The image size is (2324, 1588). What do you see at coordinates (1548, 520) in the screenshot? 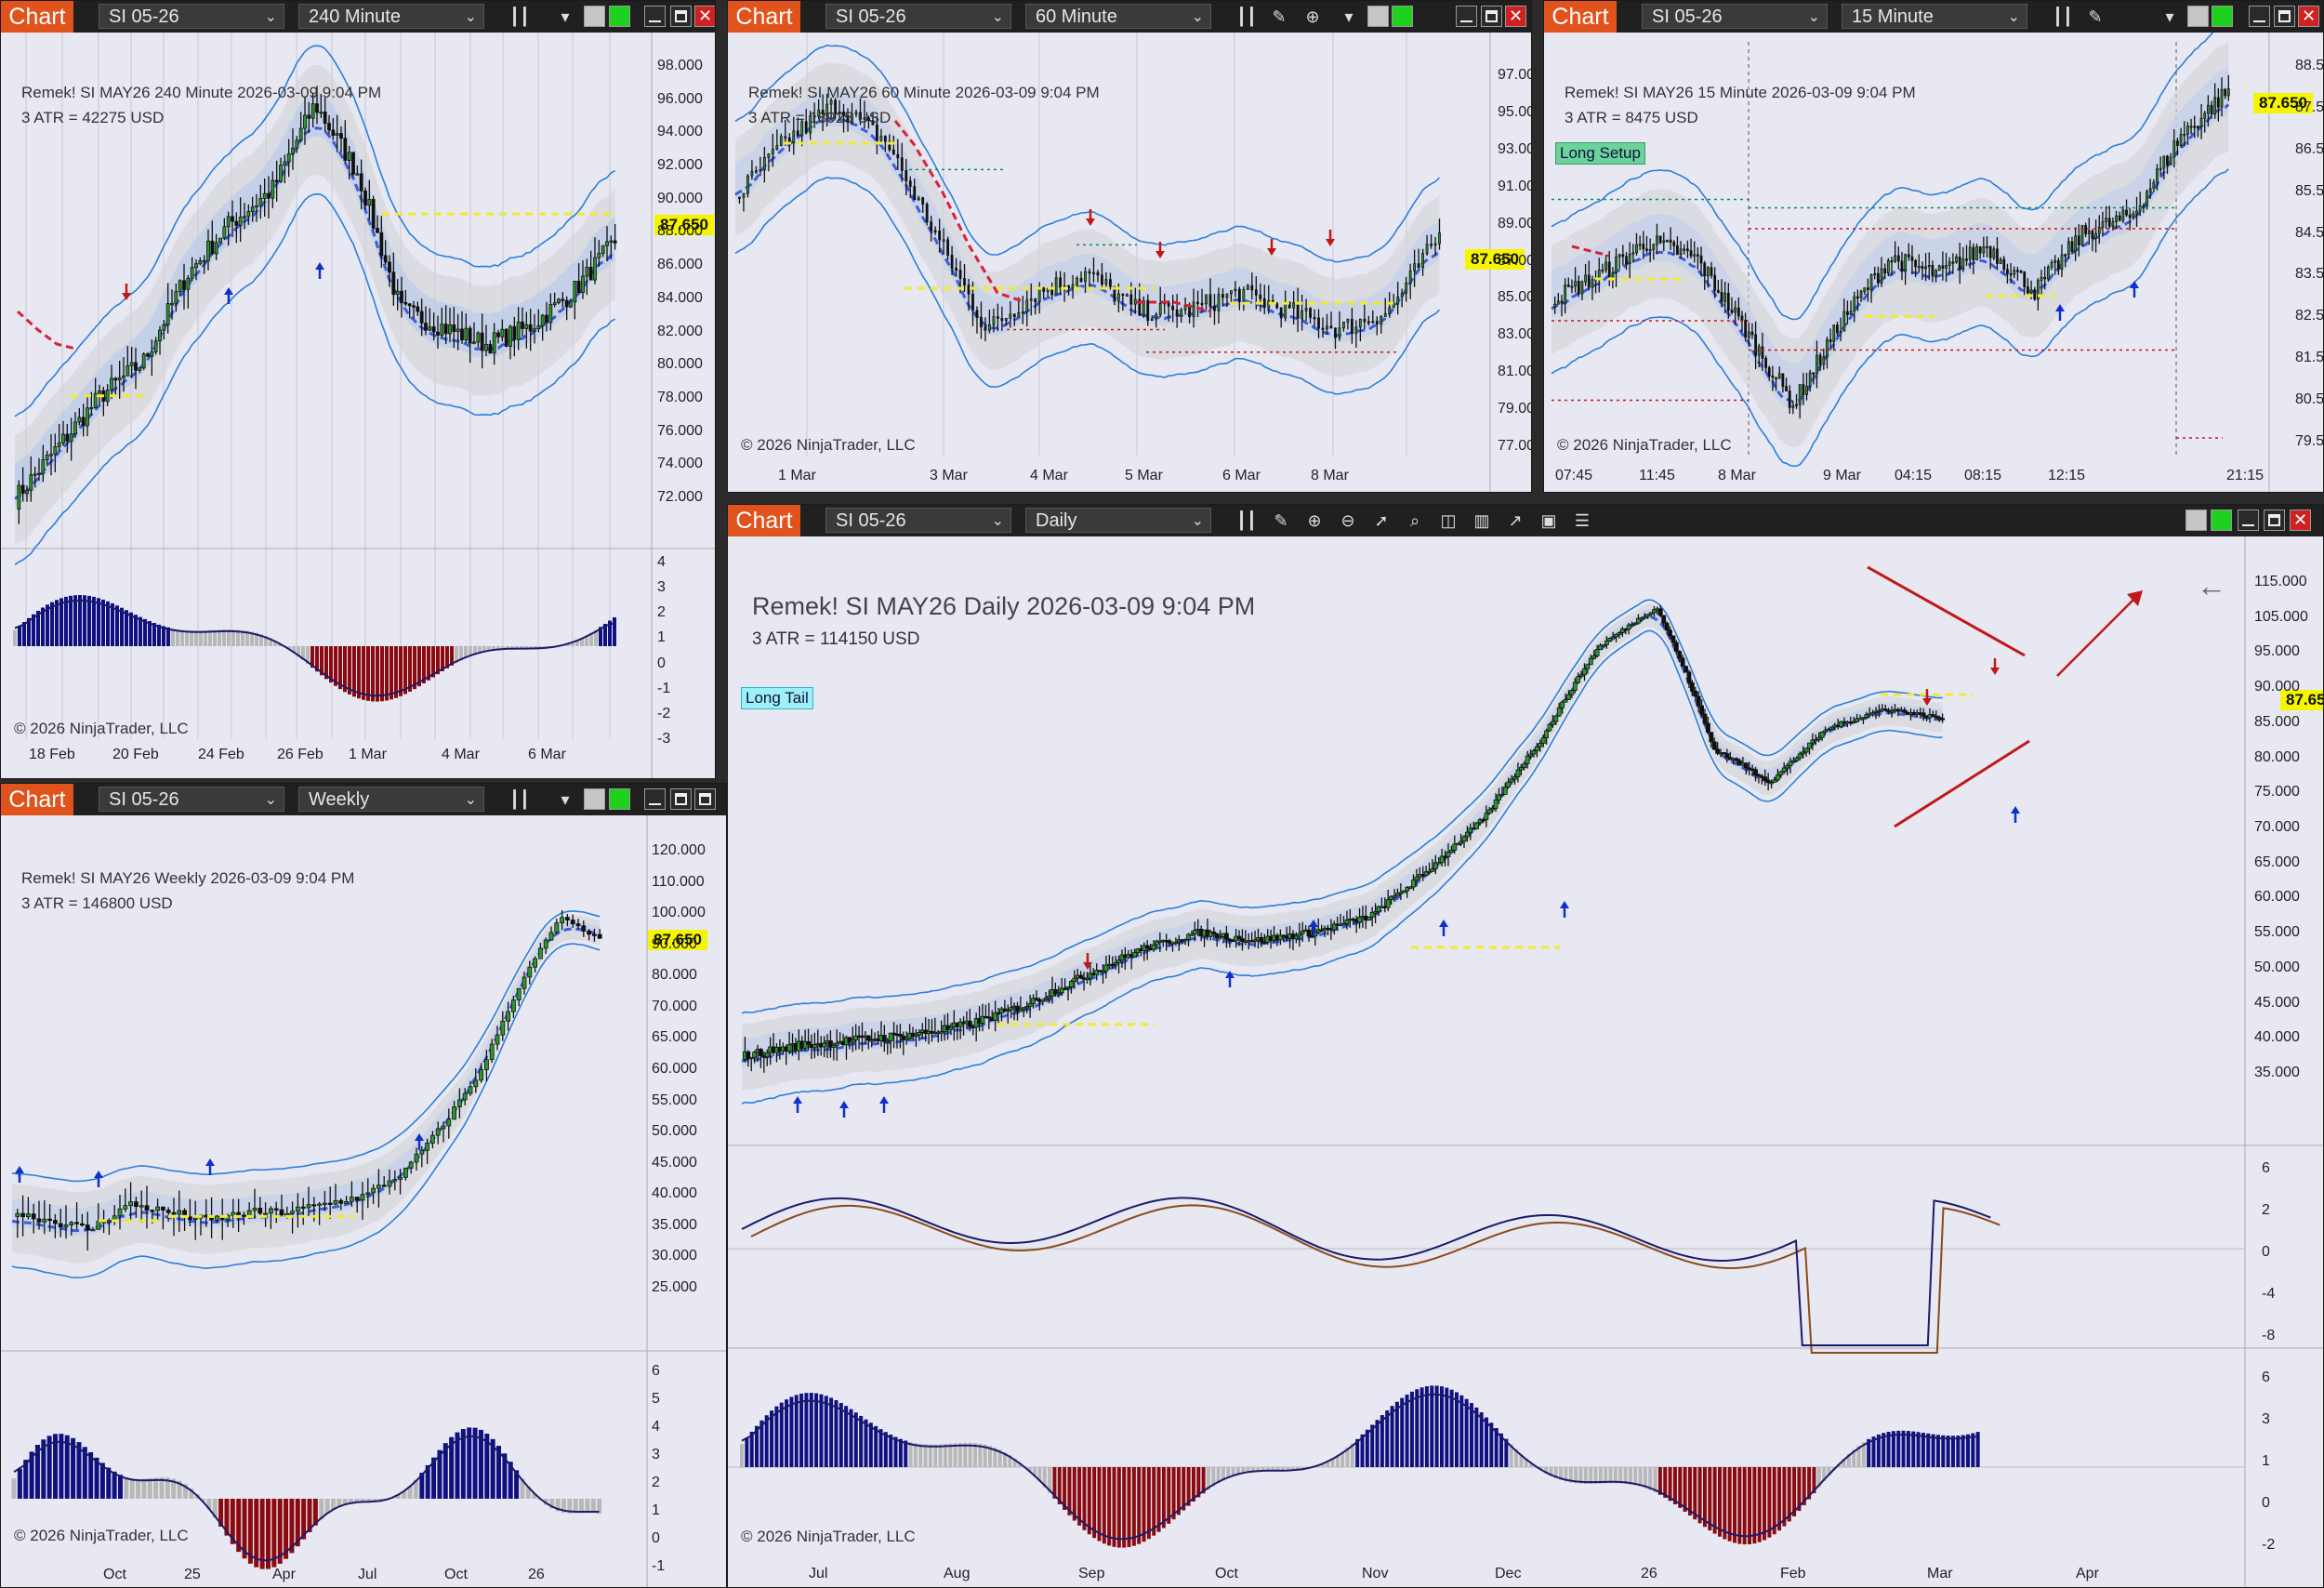
I see `templates-icon: ▣` at bounding box center [1548, 520].